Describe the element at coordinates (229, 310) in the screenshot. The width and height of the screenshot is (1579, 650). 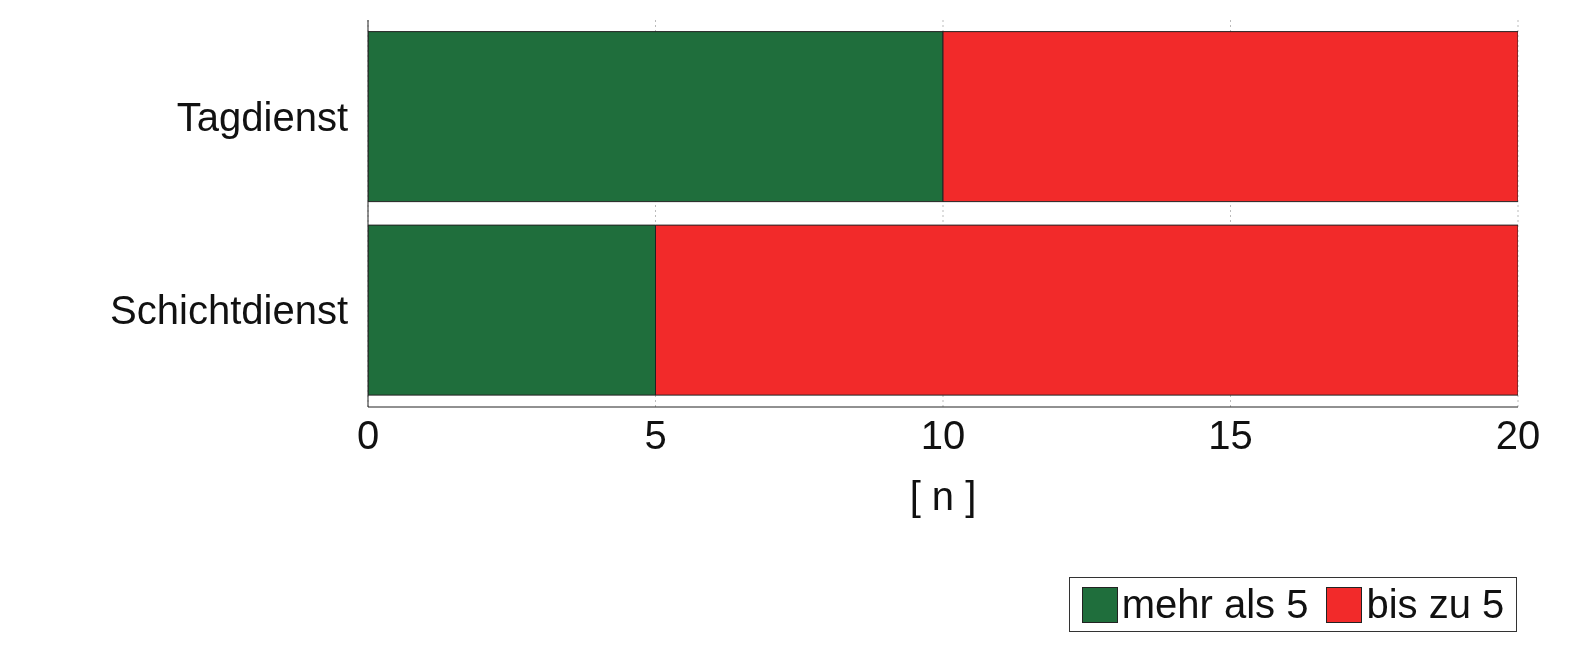
I see `y-tick-label: Schichtdienst` at that location.